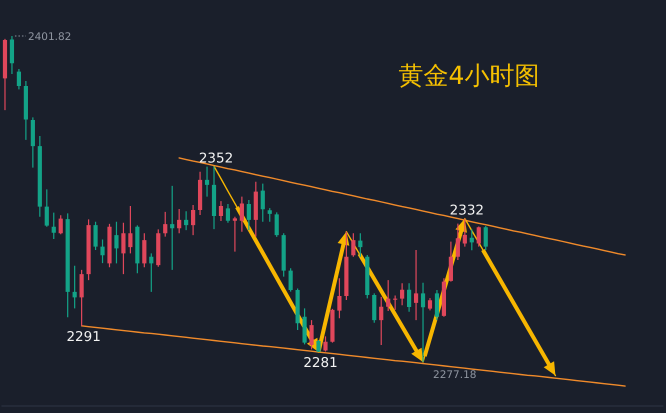  Describe the element at coordinates (454, 375) in the screenshot. I see `text: 2277.18` at that location.